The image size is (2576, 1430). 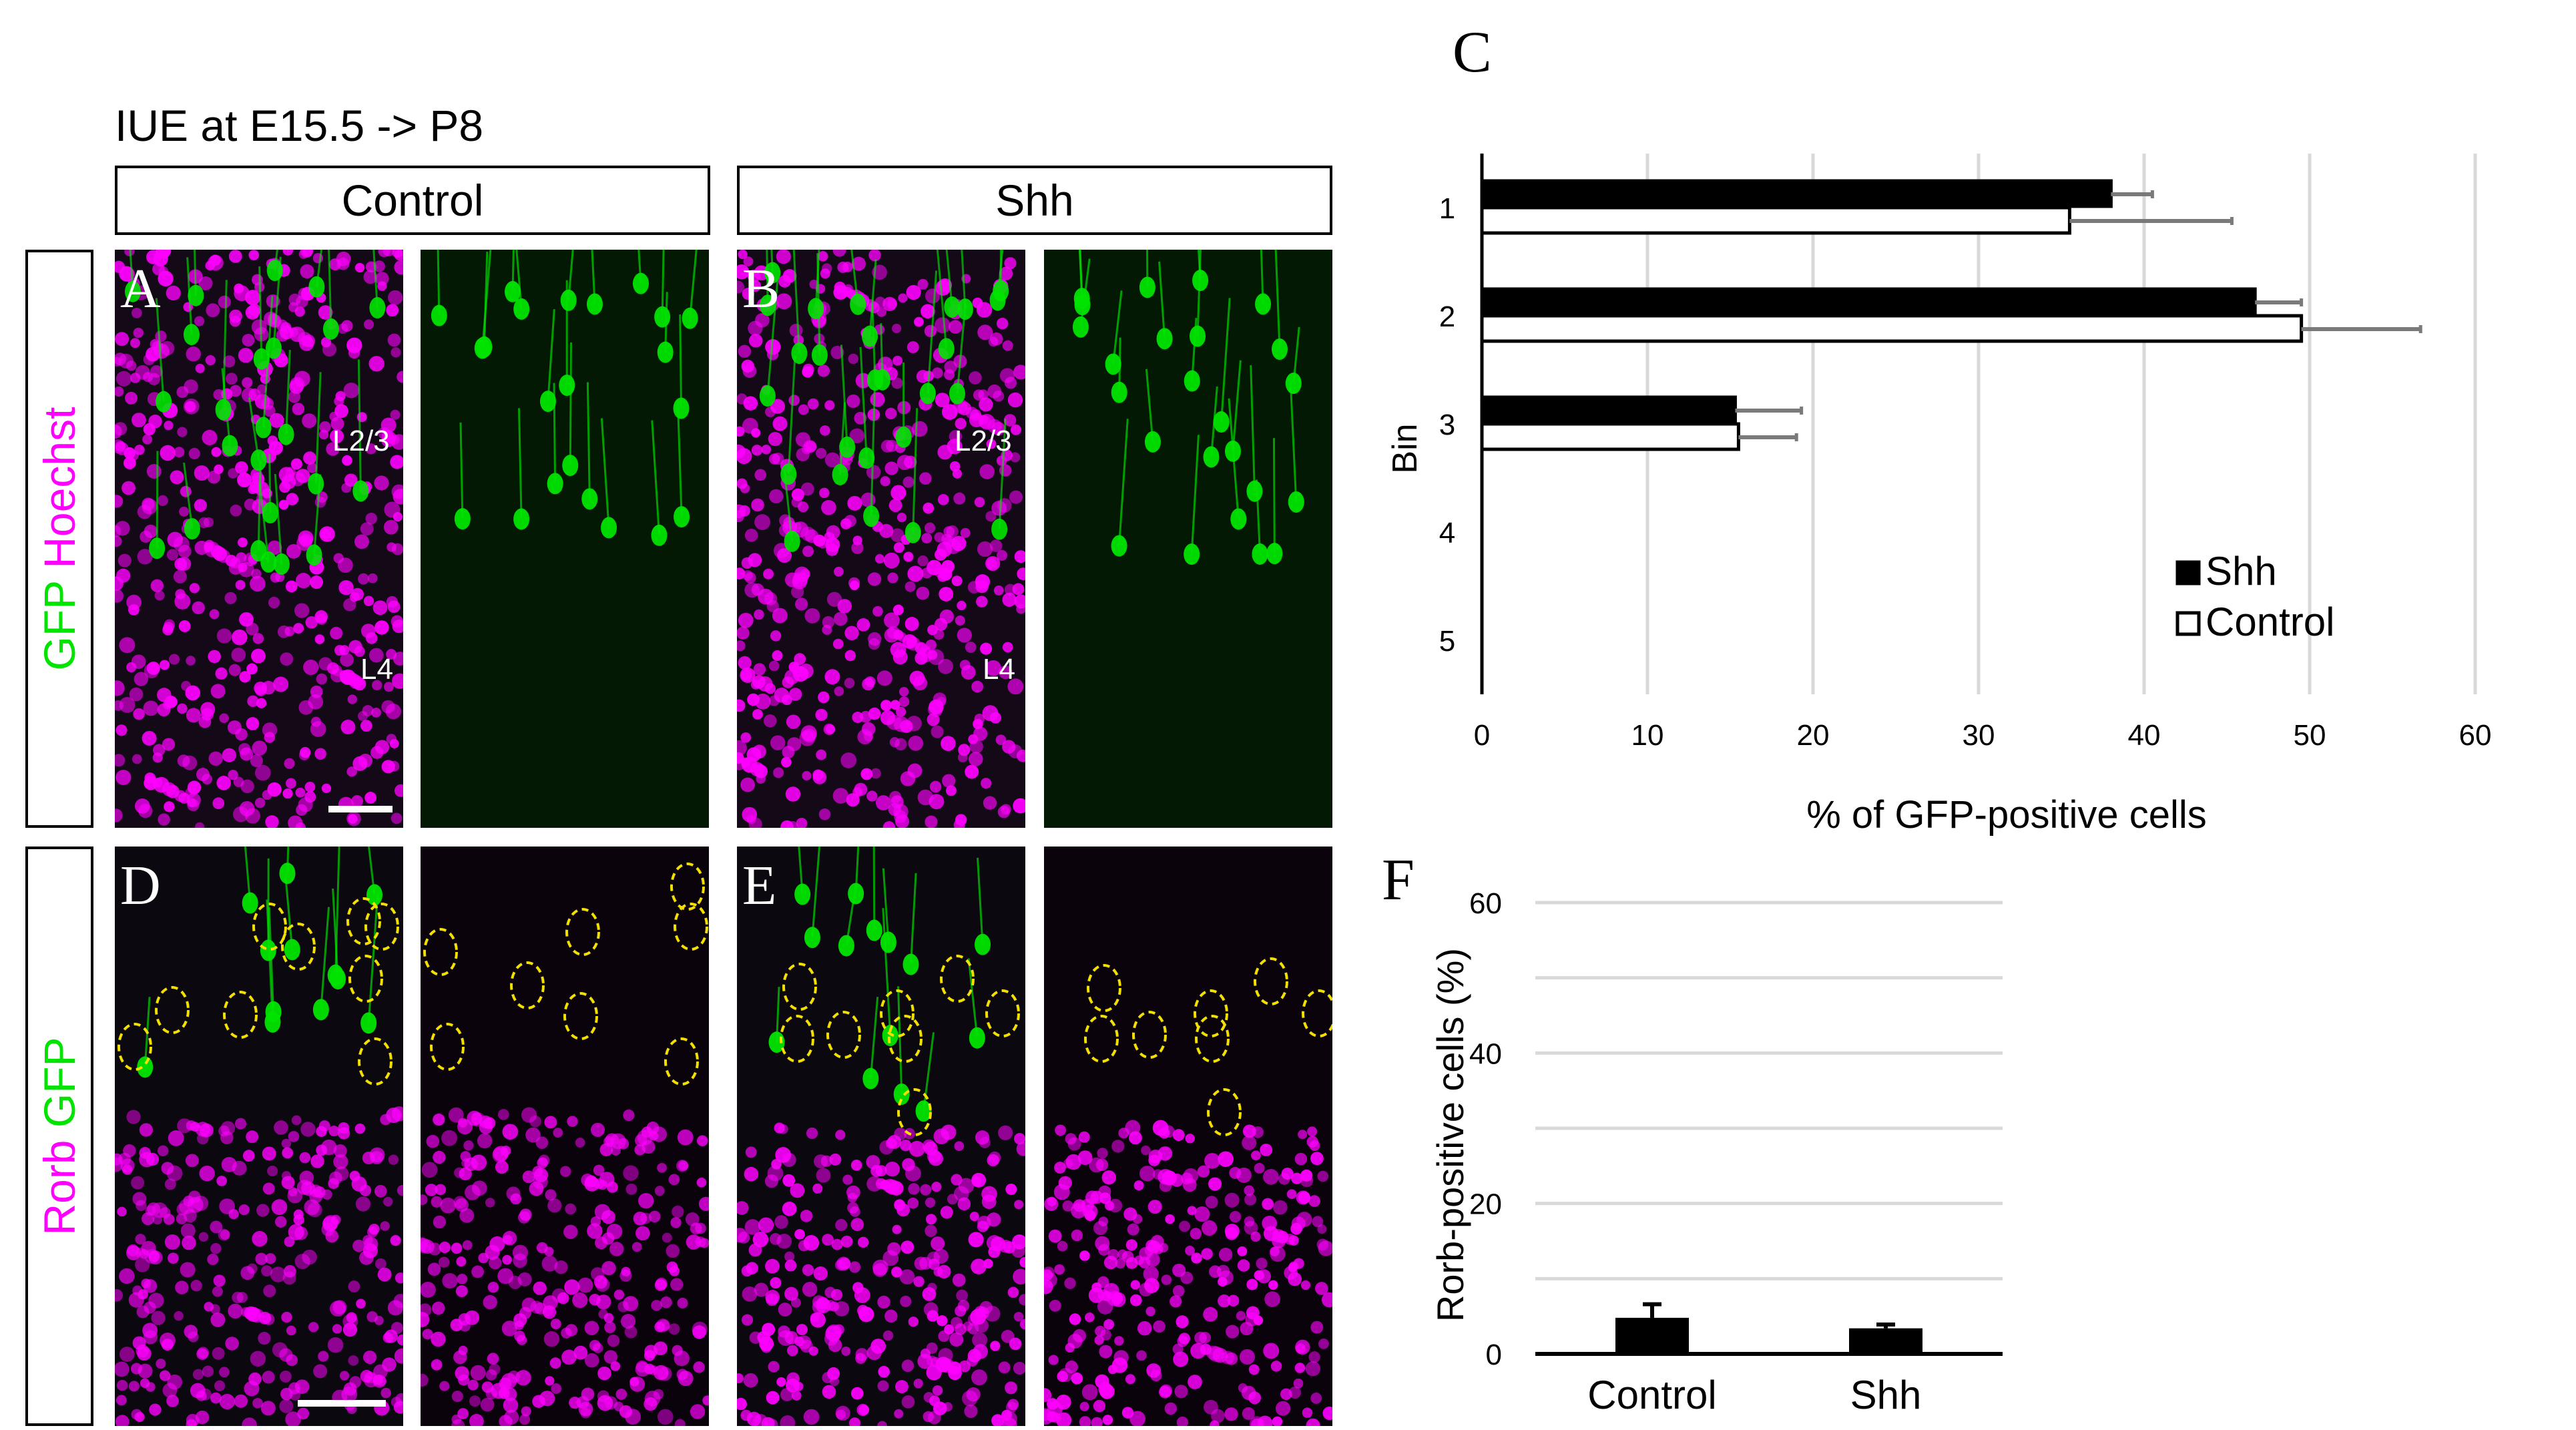 I want to click on layer-label-b-lower: L4, so click(x=999, y=669).